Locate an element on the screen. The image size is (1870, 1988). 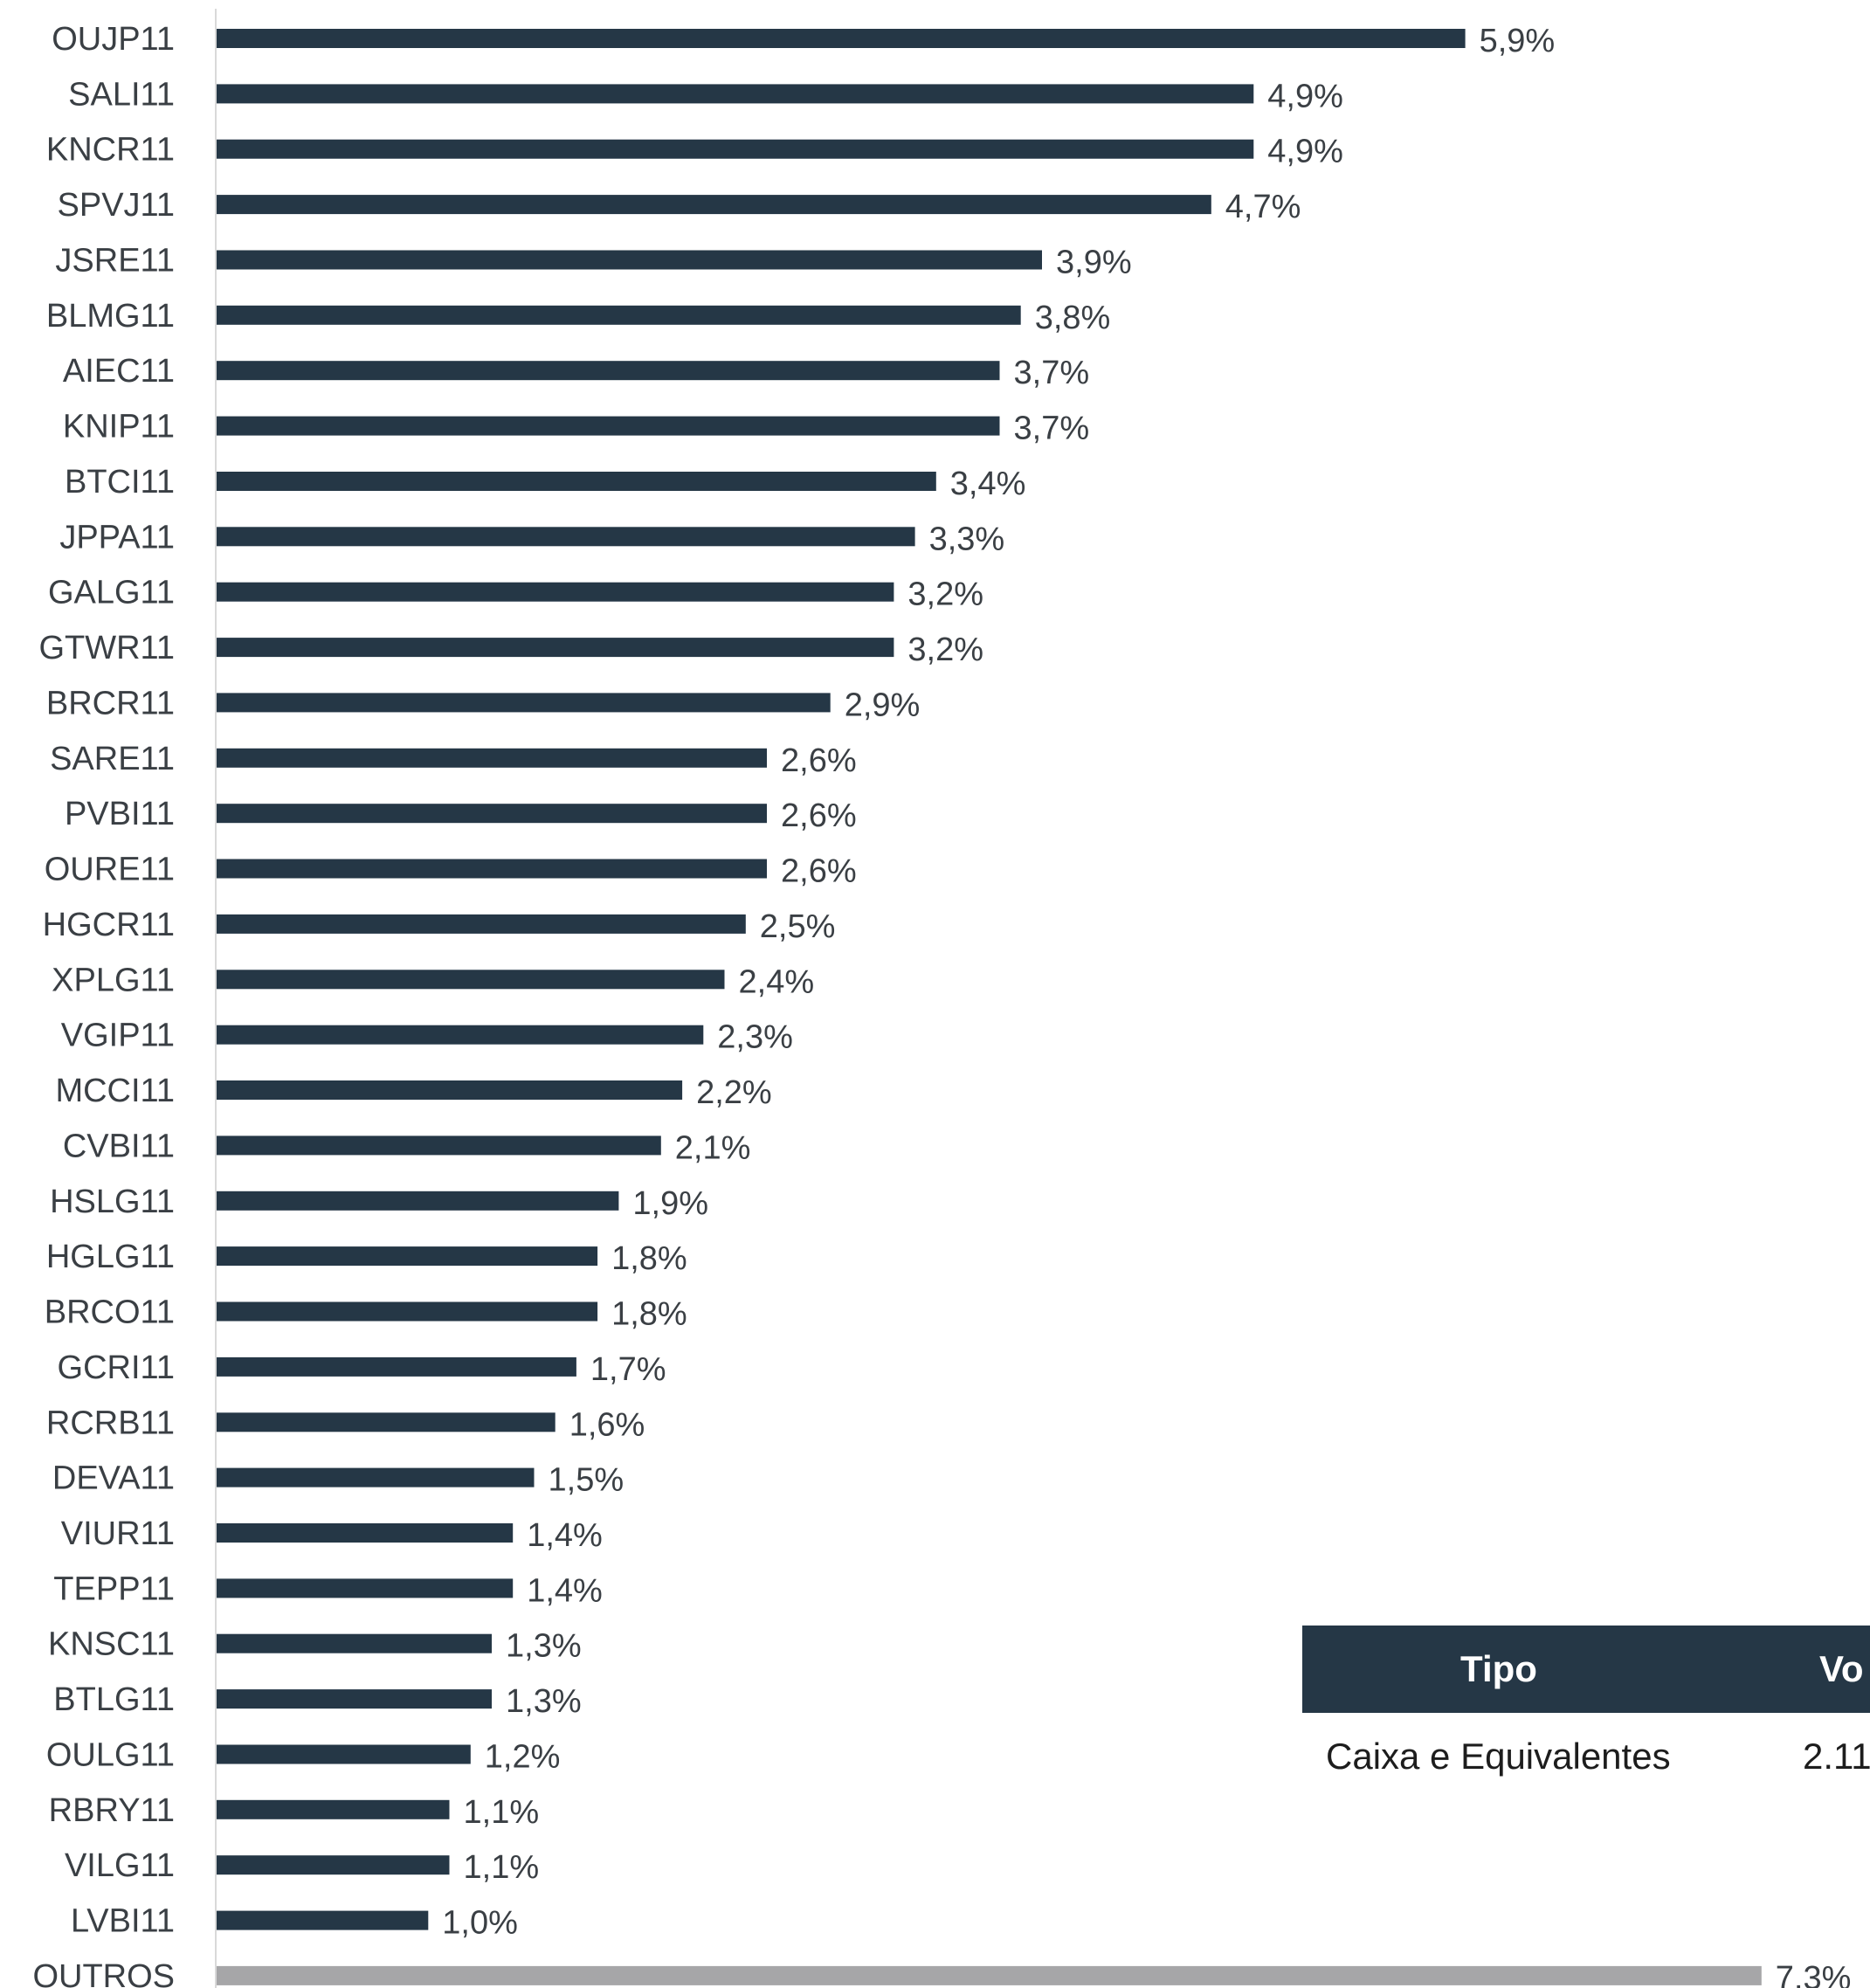
category-label: KNSC11 is located at coordinates (112, 1645).